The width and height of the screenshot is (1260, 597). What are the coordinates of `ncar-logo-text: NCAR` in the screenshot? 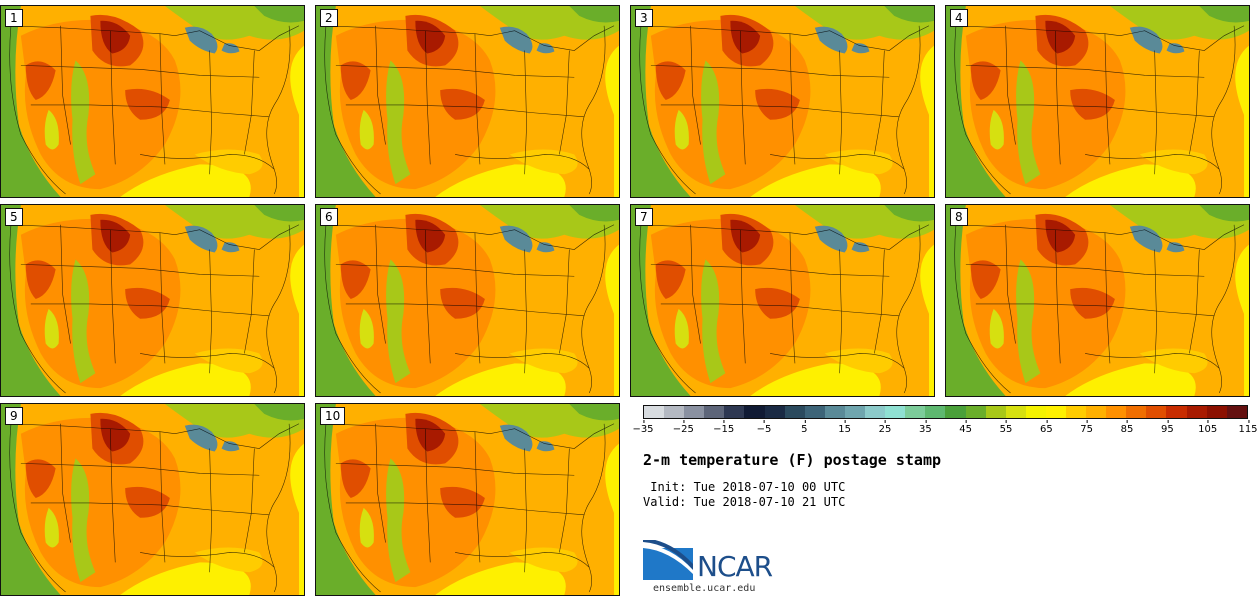 It's located at (735, 566).